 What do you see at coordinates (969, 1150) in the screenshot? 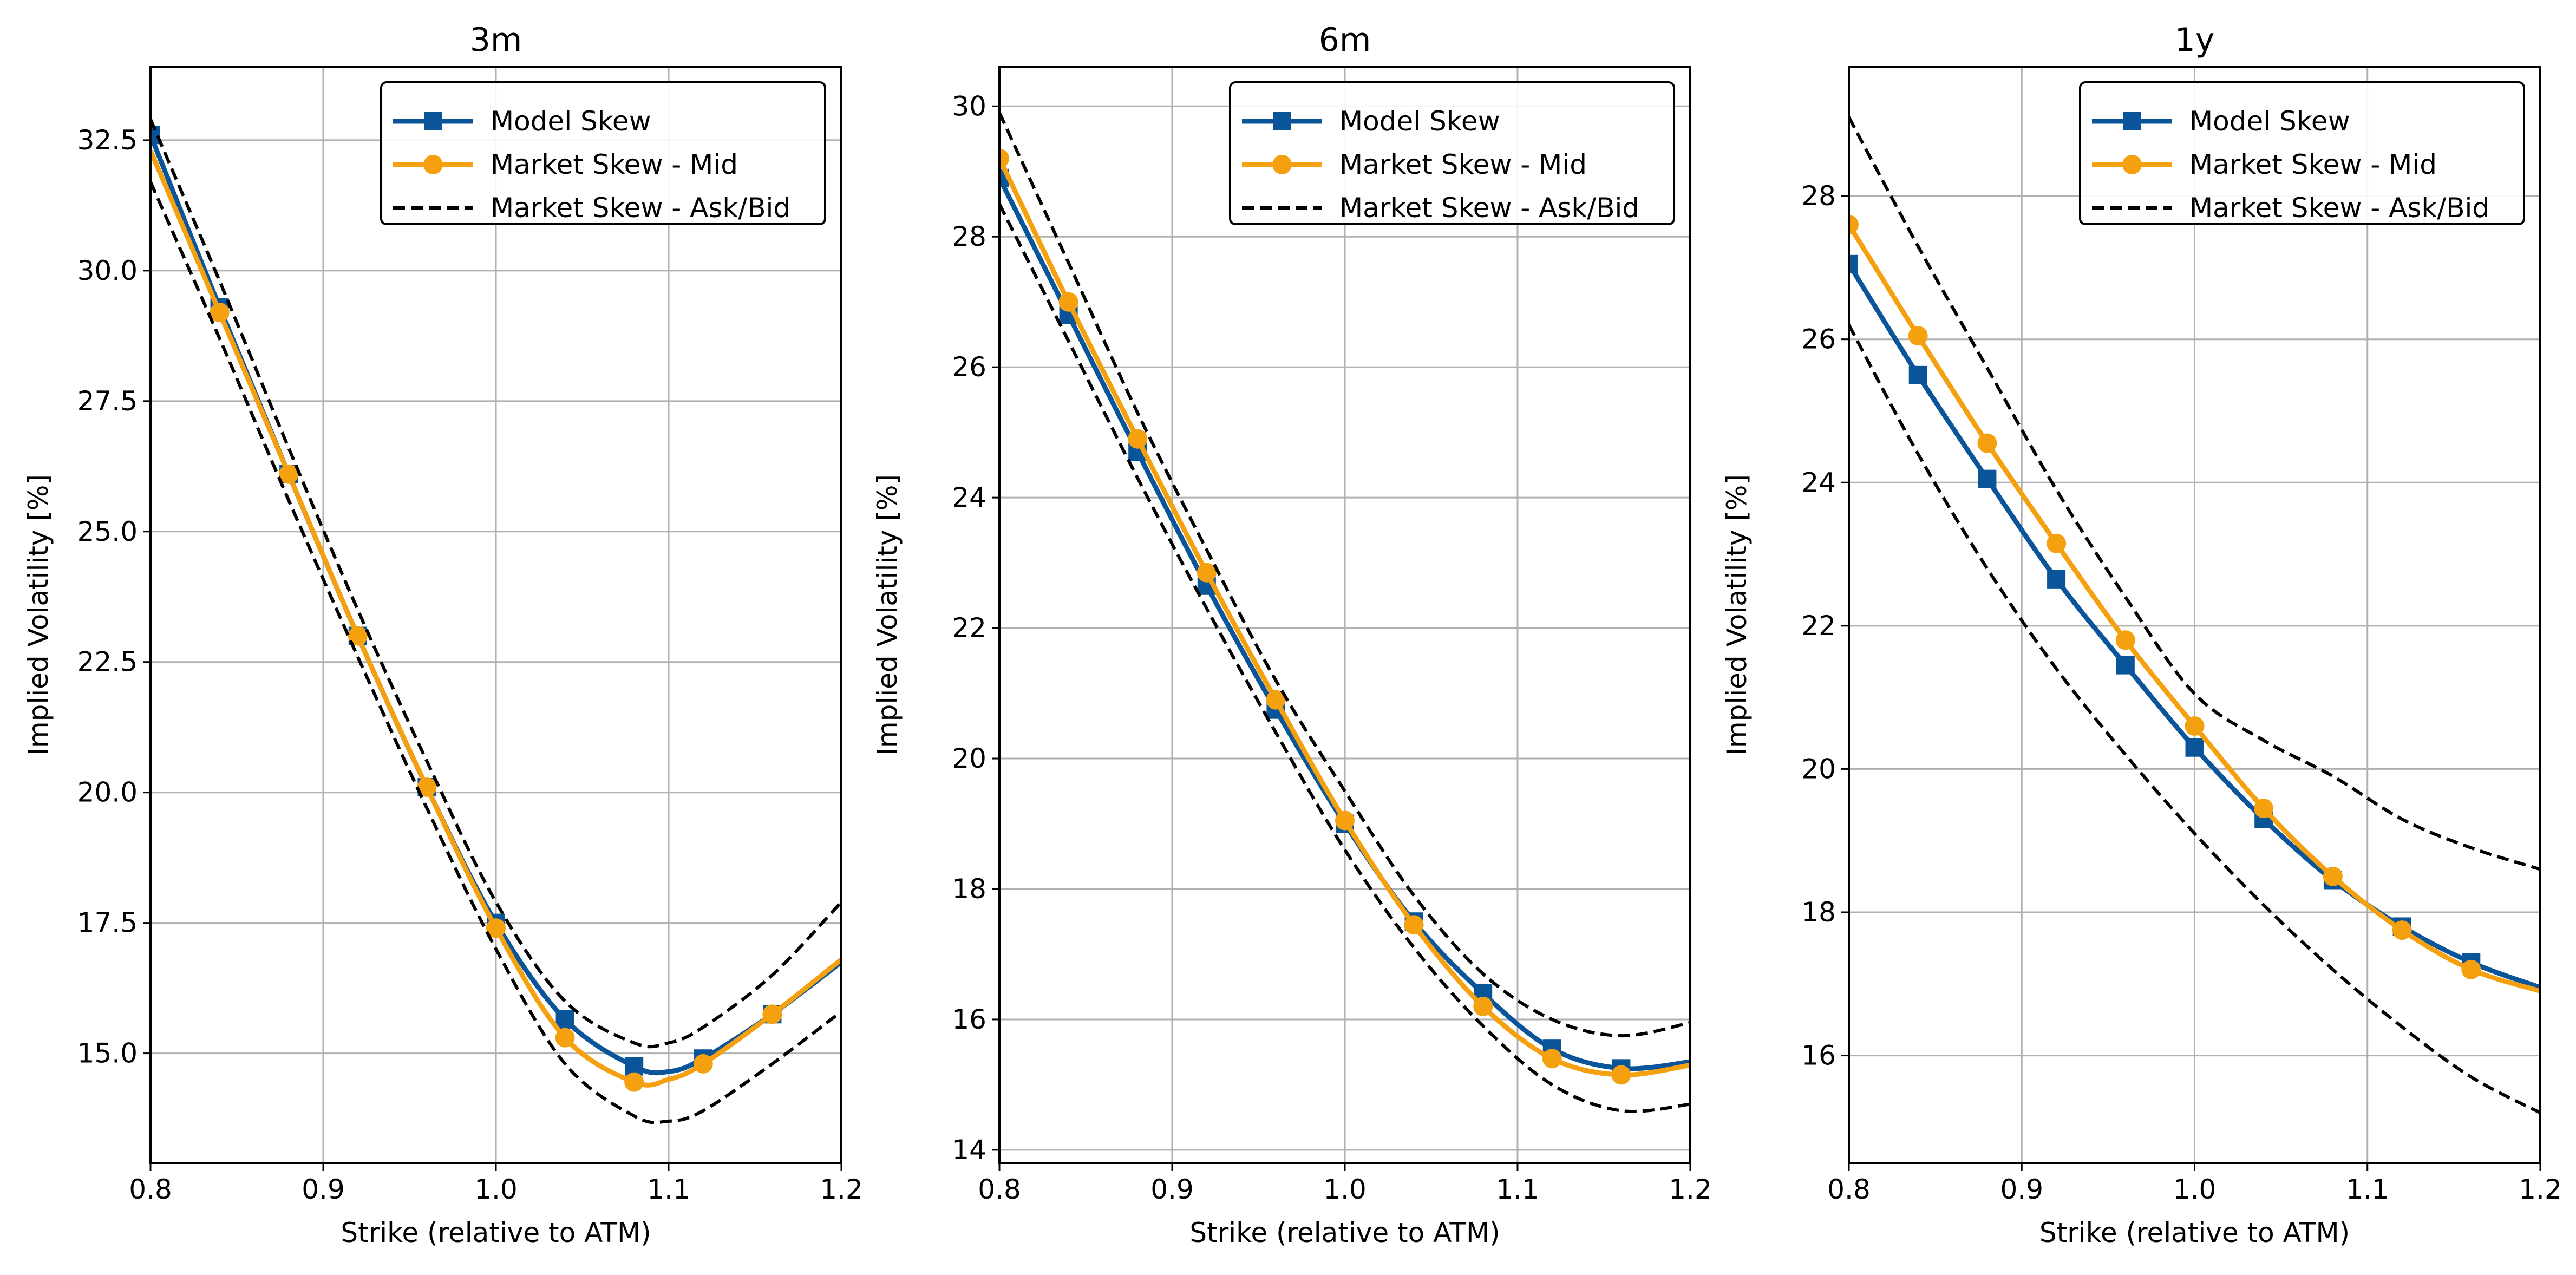
I see `y-tick-label: 14` at bounding box center [969, 1150].